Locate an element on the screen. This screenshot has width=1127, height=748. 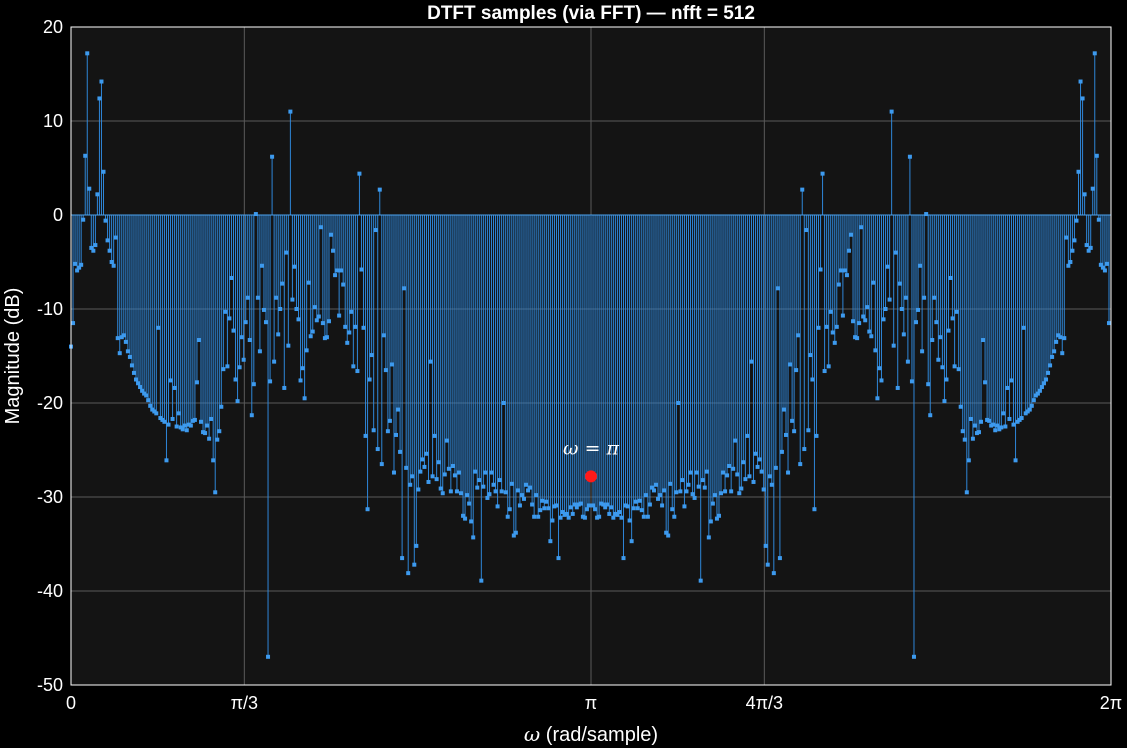
x-tick-label: 4π/3 is located at coordinates (764, 703).